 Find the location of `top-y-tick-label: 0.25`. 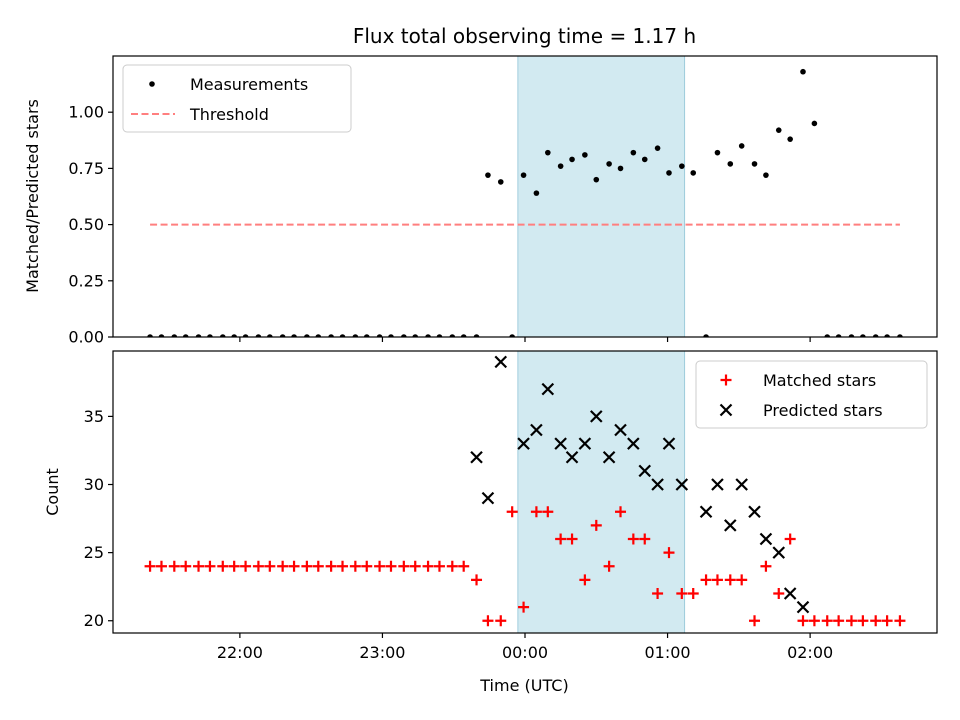

top-y-tick-label: 0.25 is located at coordinates (86, 280).